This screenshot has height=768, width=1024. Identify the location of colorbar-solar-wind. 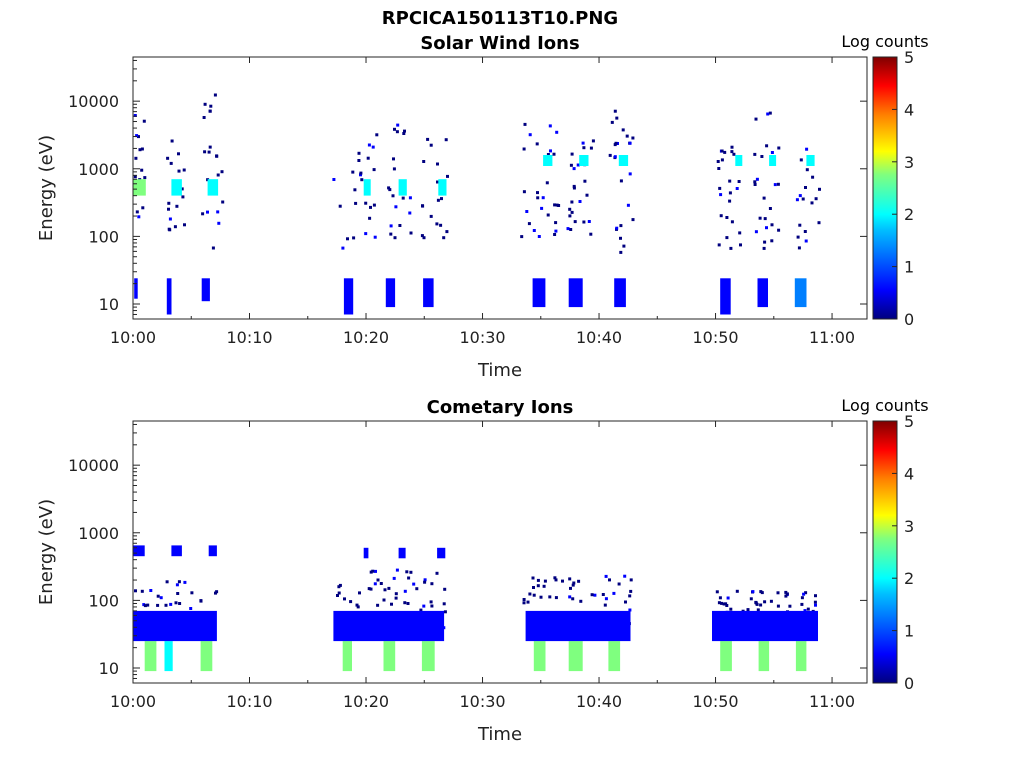
(885, 188).